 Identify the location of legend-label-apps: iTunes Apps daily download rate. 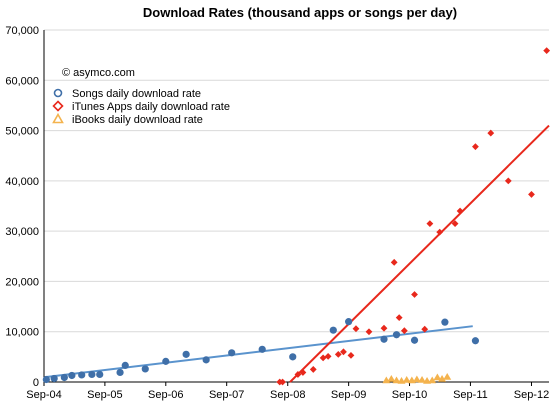
(151, 107).